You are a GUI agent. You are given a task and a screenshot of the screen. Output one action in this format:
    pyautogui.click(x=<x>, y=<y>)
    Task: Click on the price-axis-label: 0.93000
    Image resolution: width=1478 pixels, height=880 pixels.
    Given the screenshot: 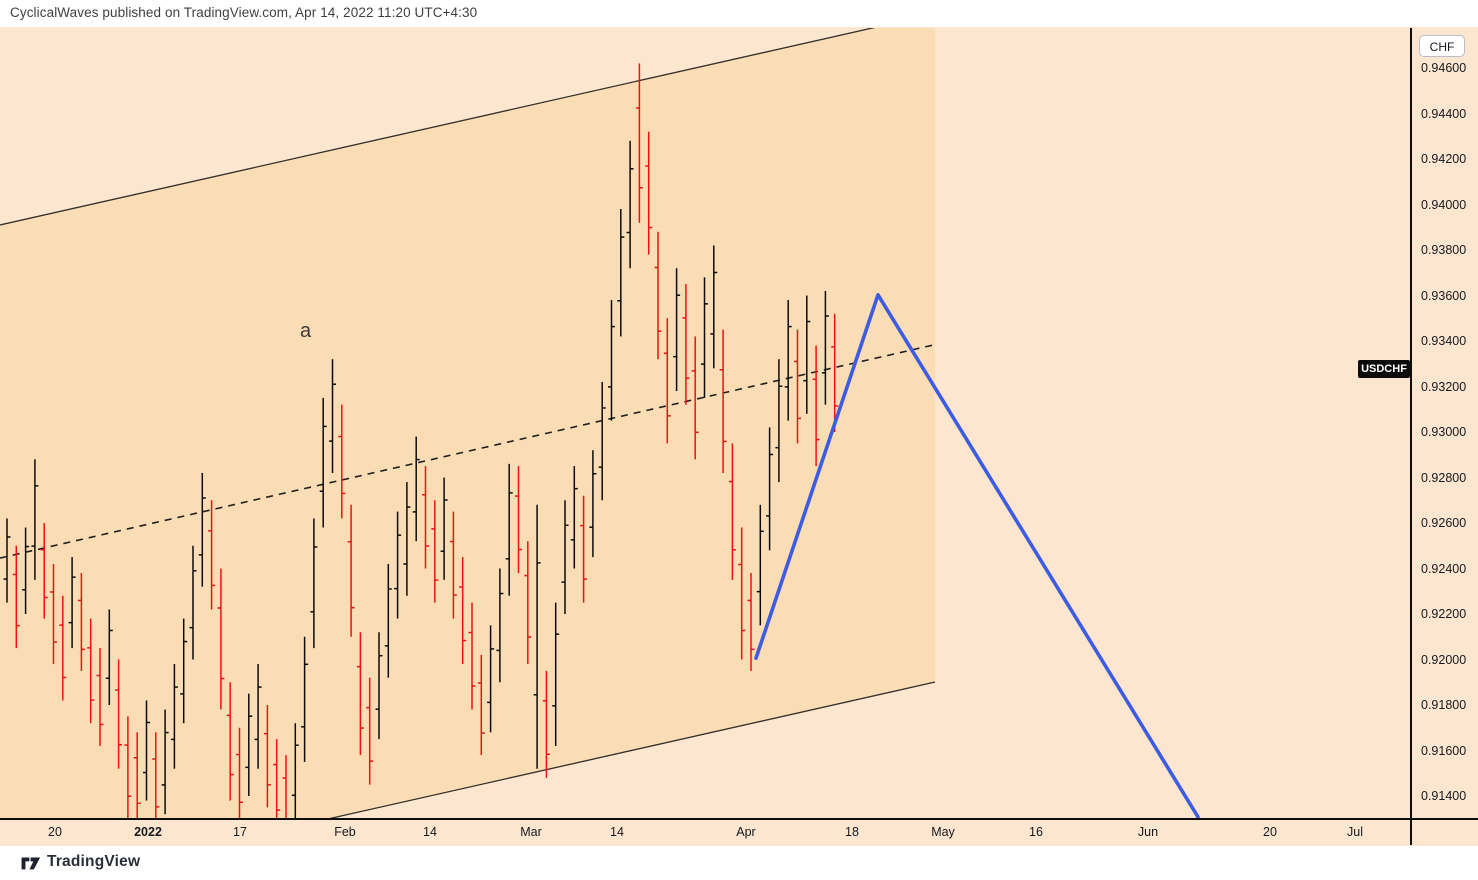 What is the action you would take?
    pyautogui.click(x=1444, y=432)
    